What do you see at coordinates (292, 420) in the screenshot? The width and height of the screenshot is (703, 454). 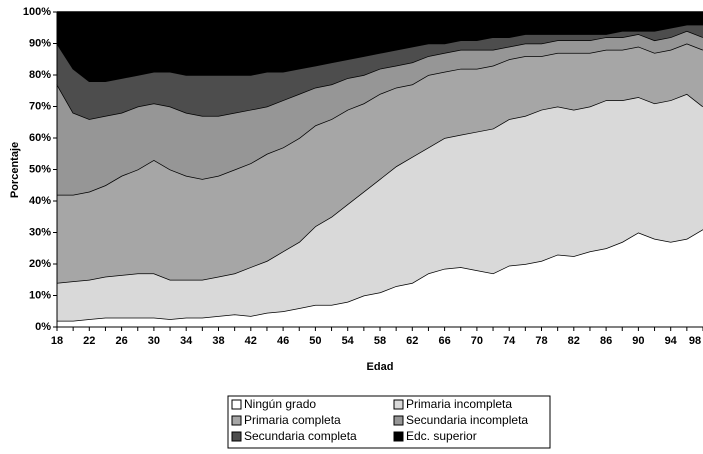 I see `legend-label: Primaria completa` at bounding box center [292, 420].